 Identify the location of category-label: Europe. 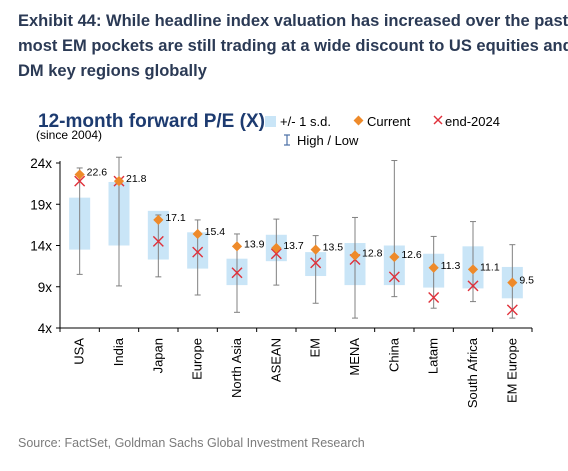
(197, 359).